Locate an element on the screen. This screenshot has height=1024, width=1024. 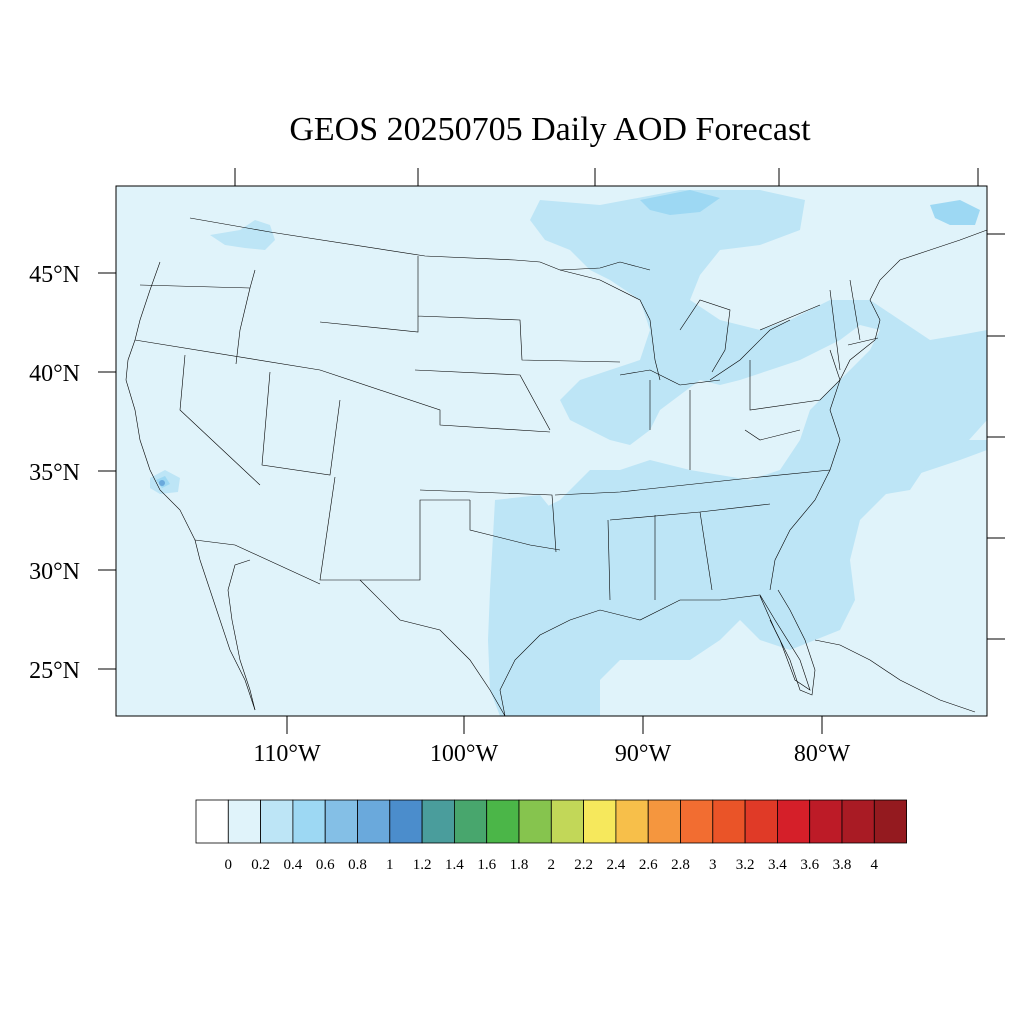
florida is located at coordinates (787, 642).